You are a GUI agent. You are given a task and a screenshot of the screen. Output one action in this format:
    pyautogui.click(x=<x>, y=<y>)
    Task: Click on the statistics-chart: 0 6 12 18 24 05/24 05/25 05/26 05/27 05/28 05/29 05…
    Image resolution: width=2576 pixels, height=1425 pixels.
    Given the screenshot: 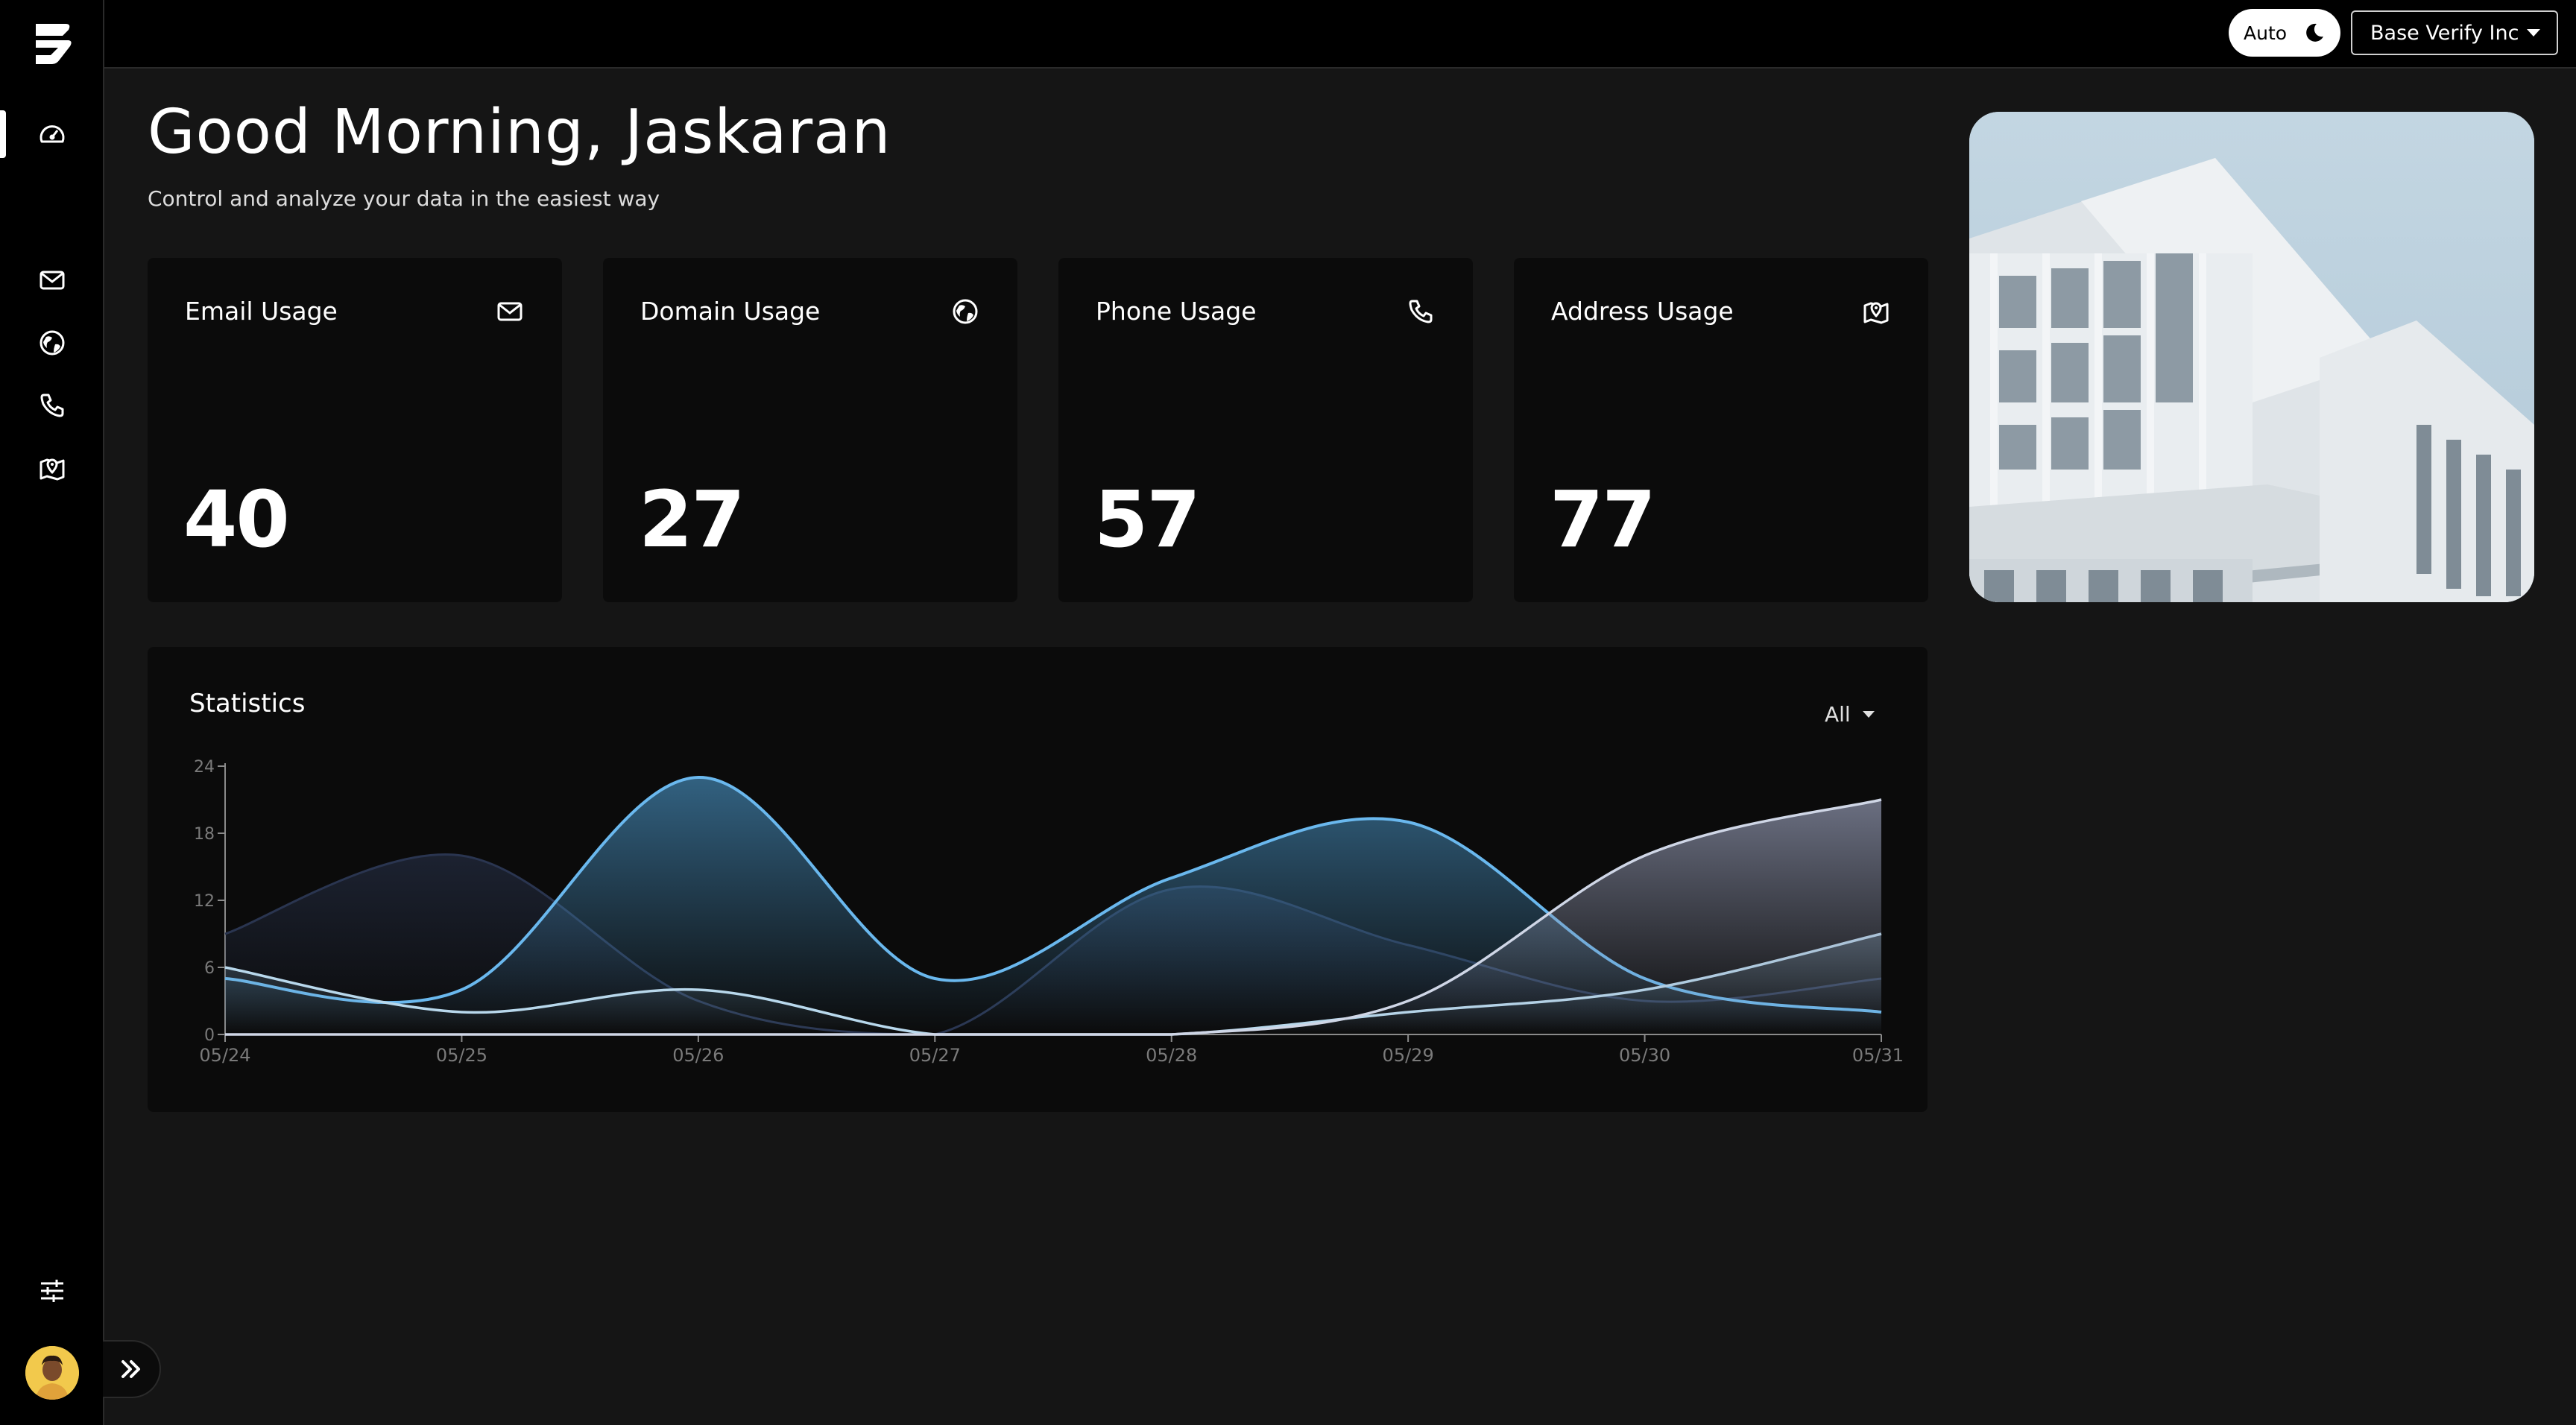 What is the action you would take?
    pyautogui.click(x=1049, y=912)
    